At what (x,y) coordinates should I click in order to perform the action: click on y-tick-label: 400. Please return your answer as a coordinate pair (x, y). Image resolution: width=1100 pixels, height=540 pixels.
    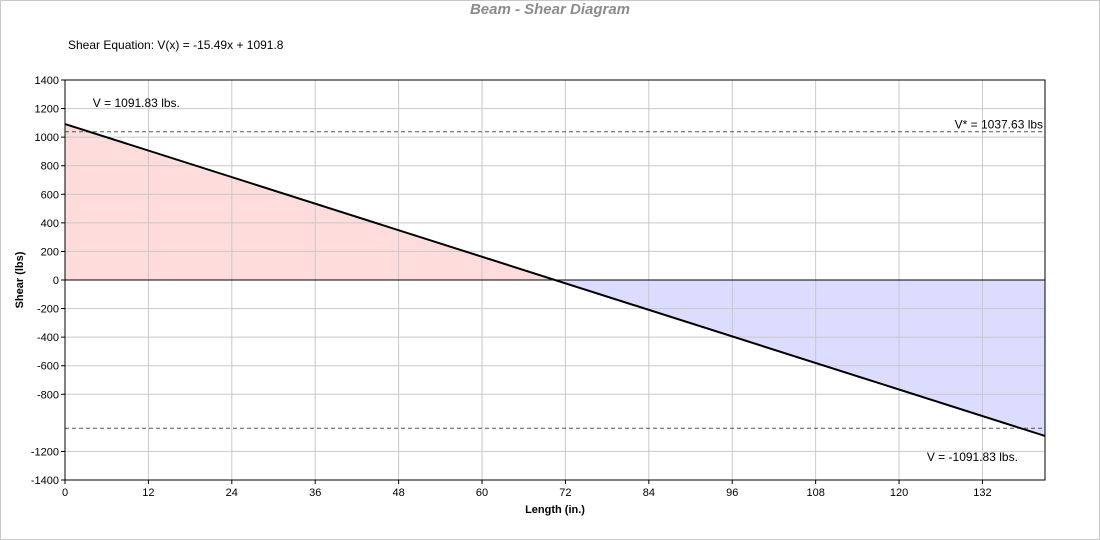
    Looking at the image, I should click on (50, 224).